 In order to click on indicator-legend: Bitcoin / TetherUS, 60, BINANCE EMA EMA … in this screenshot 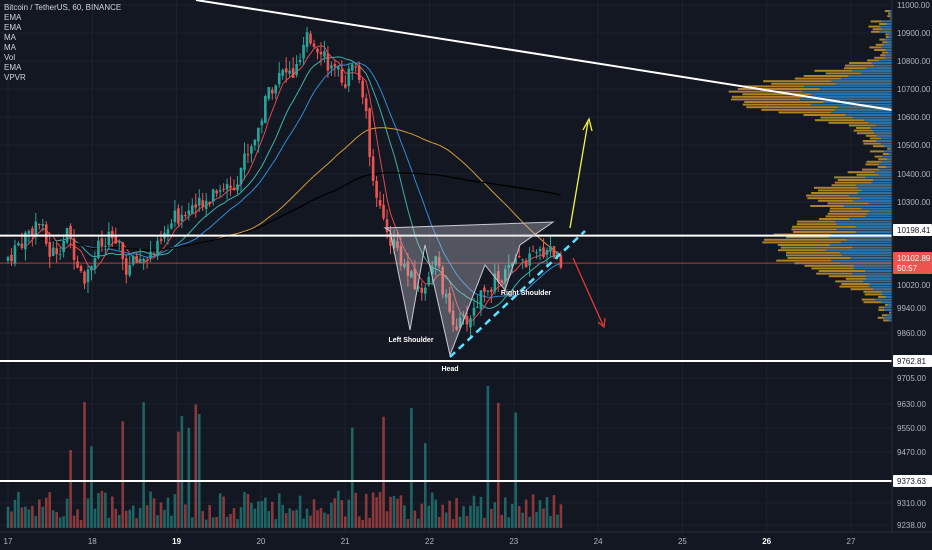, I will do `click(62, 43)`.